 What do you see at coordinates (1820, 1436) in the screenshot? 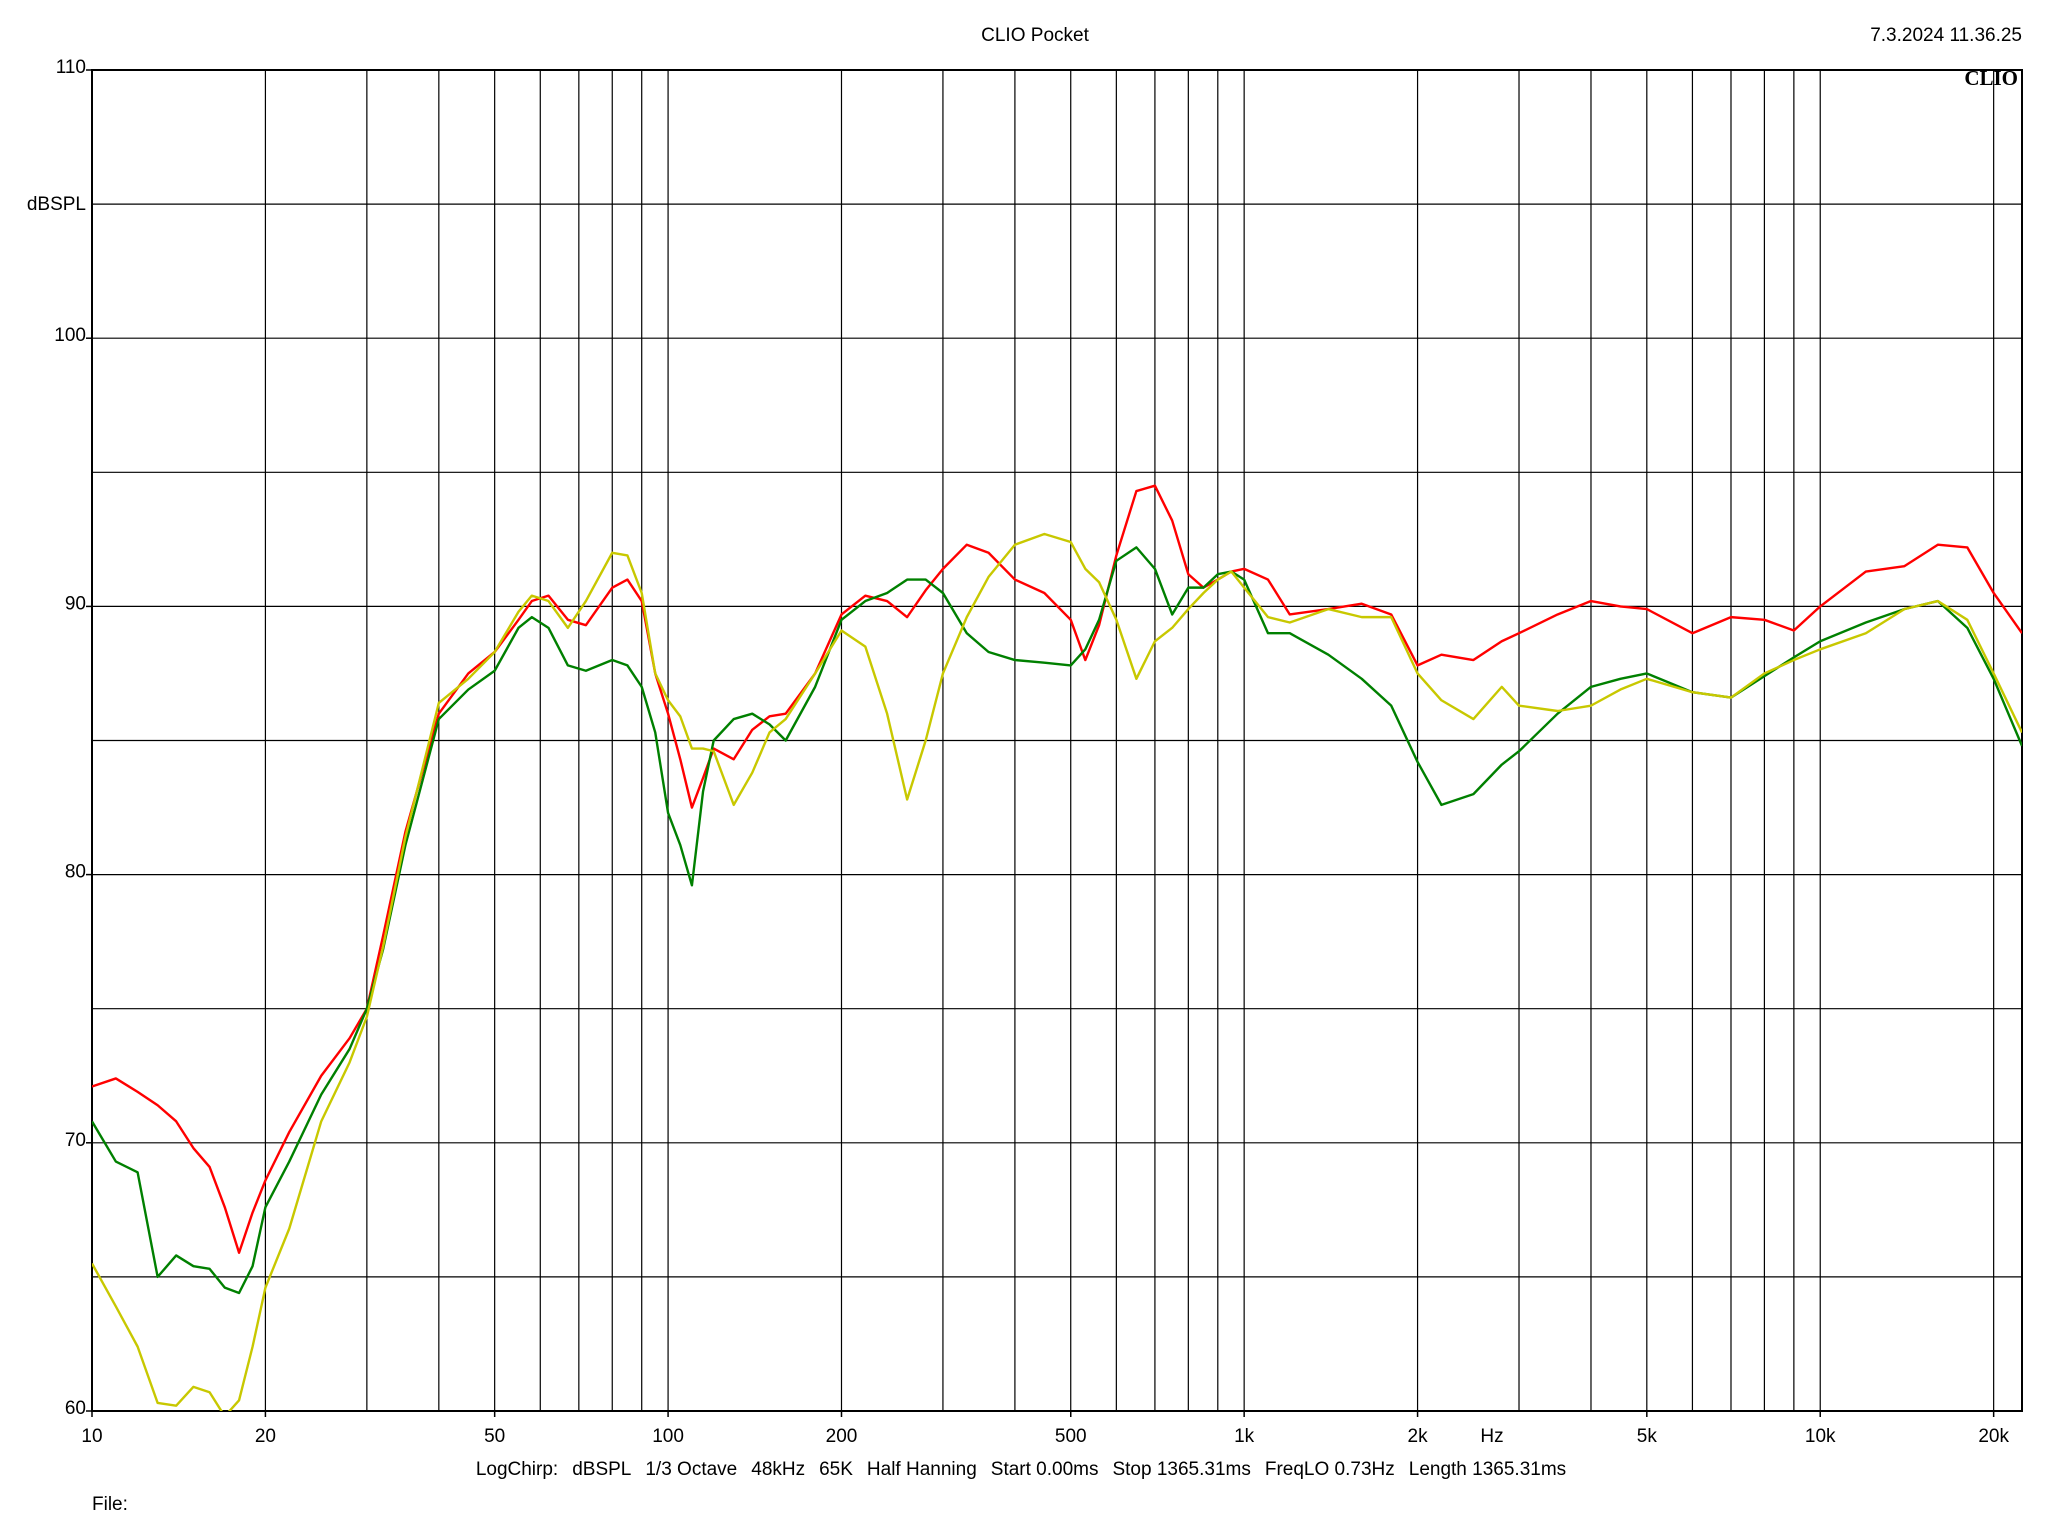
I see `x-tick-label: 10k` at bounding box center [1820, 1436].